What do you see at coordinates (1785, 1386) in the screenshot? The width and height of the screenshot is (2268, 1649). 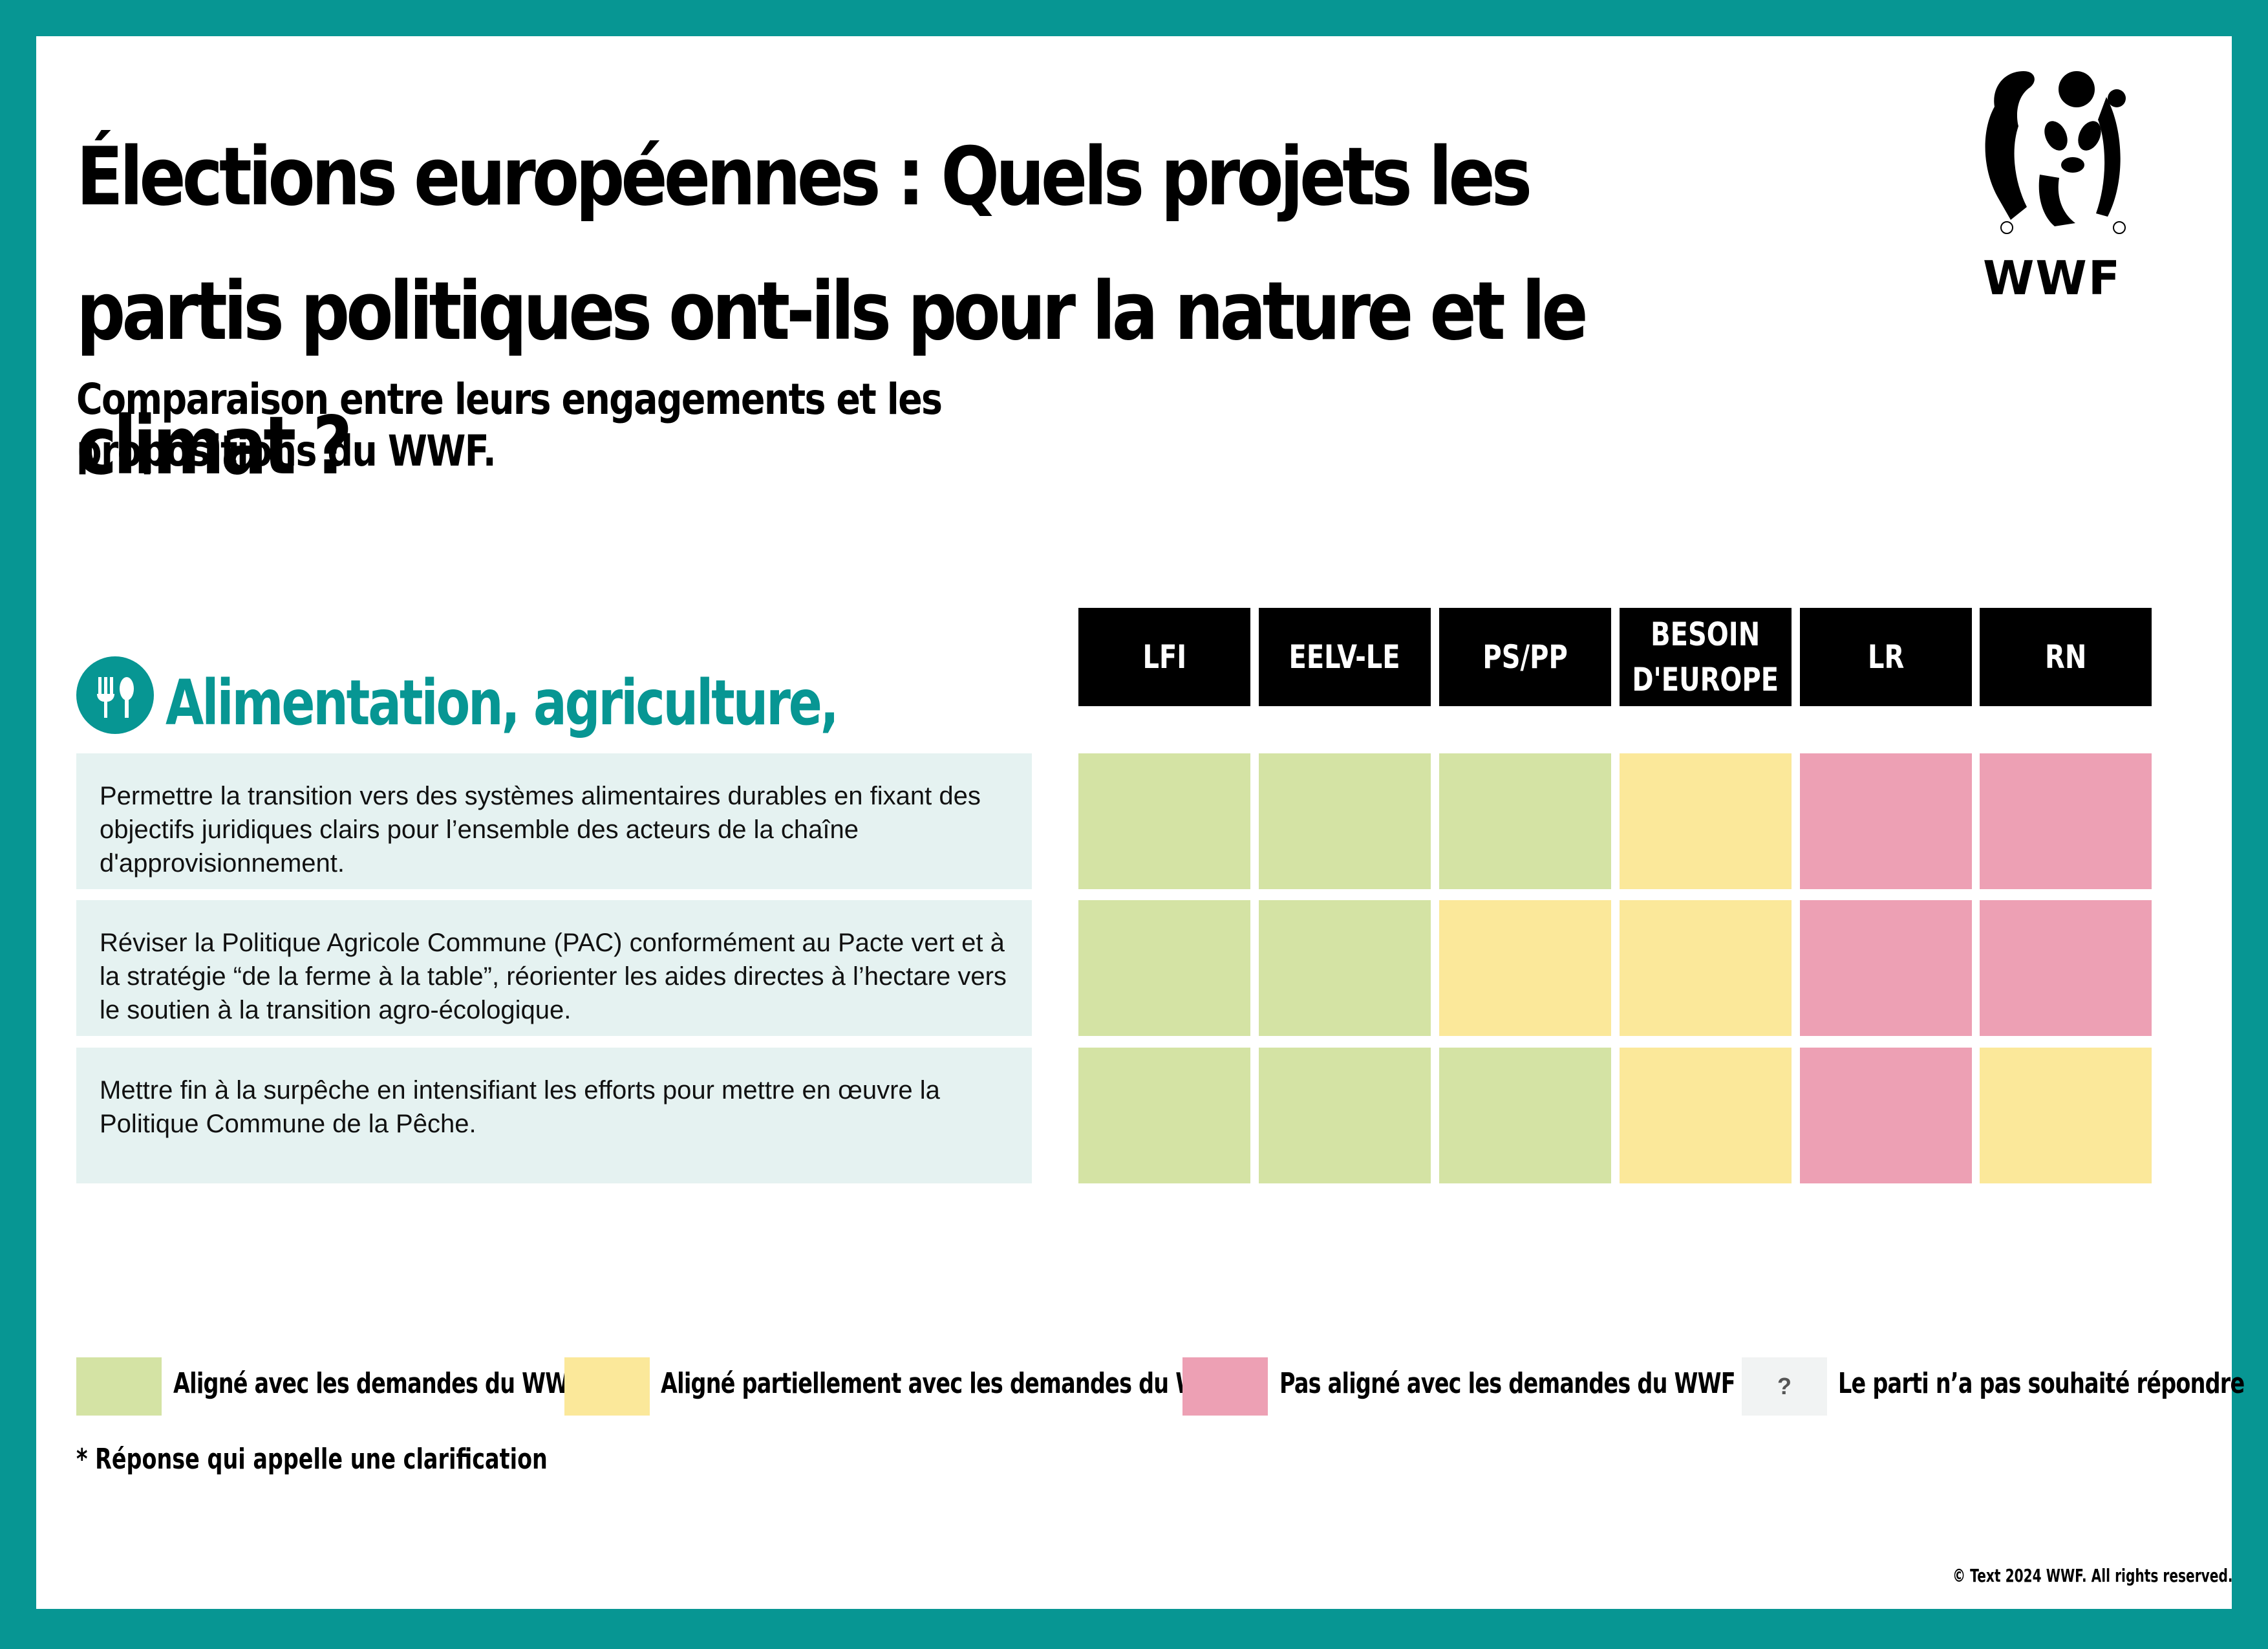 I see `legend-swatch-no-answer: ?` at bounding box center [1785, 1386].